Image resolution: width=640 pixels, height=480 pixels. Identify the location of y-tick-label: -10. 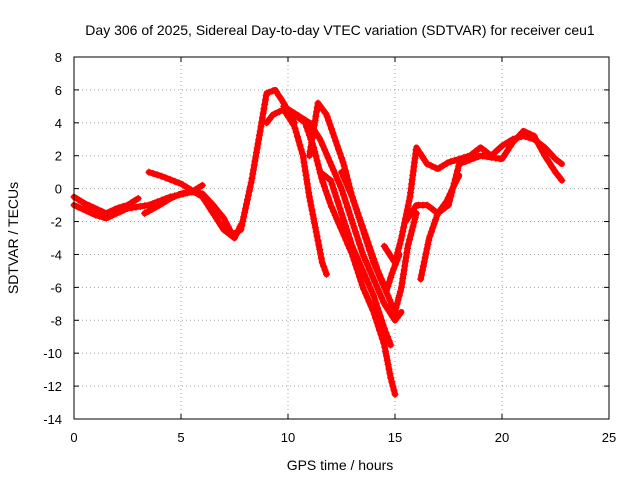
(52, 353).